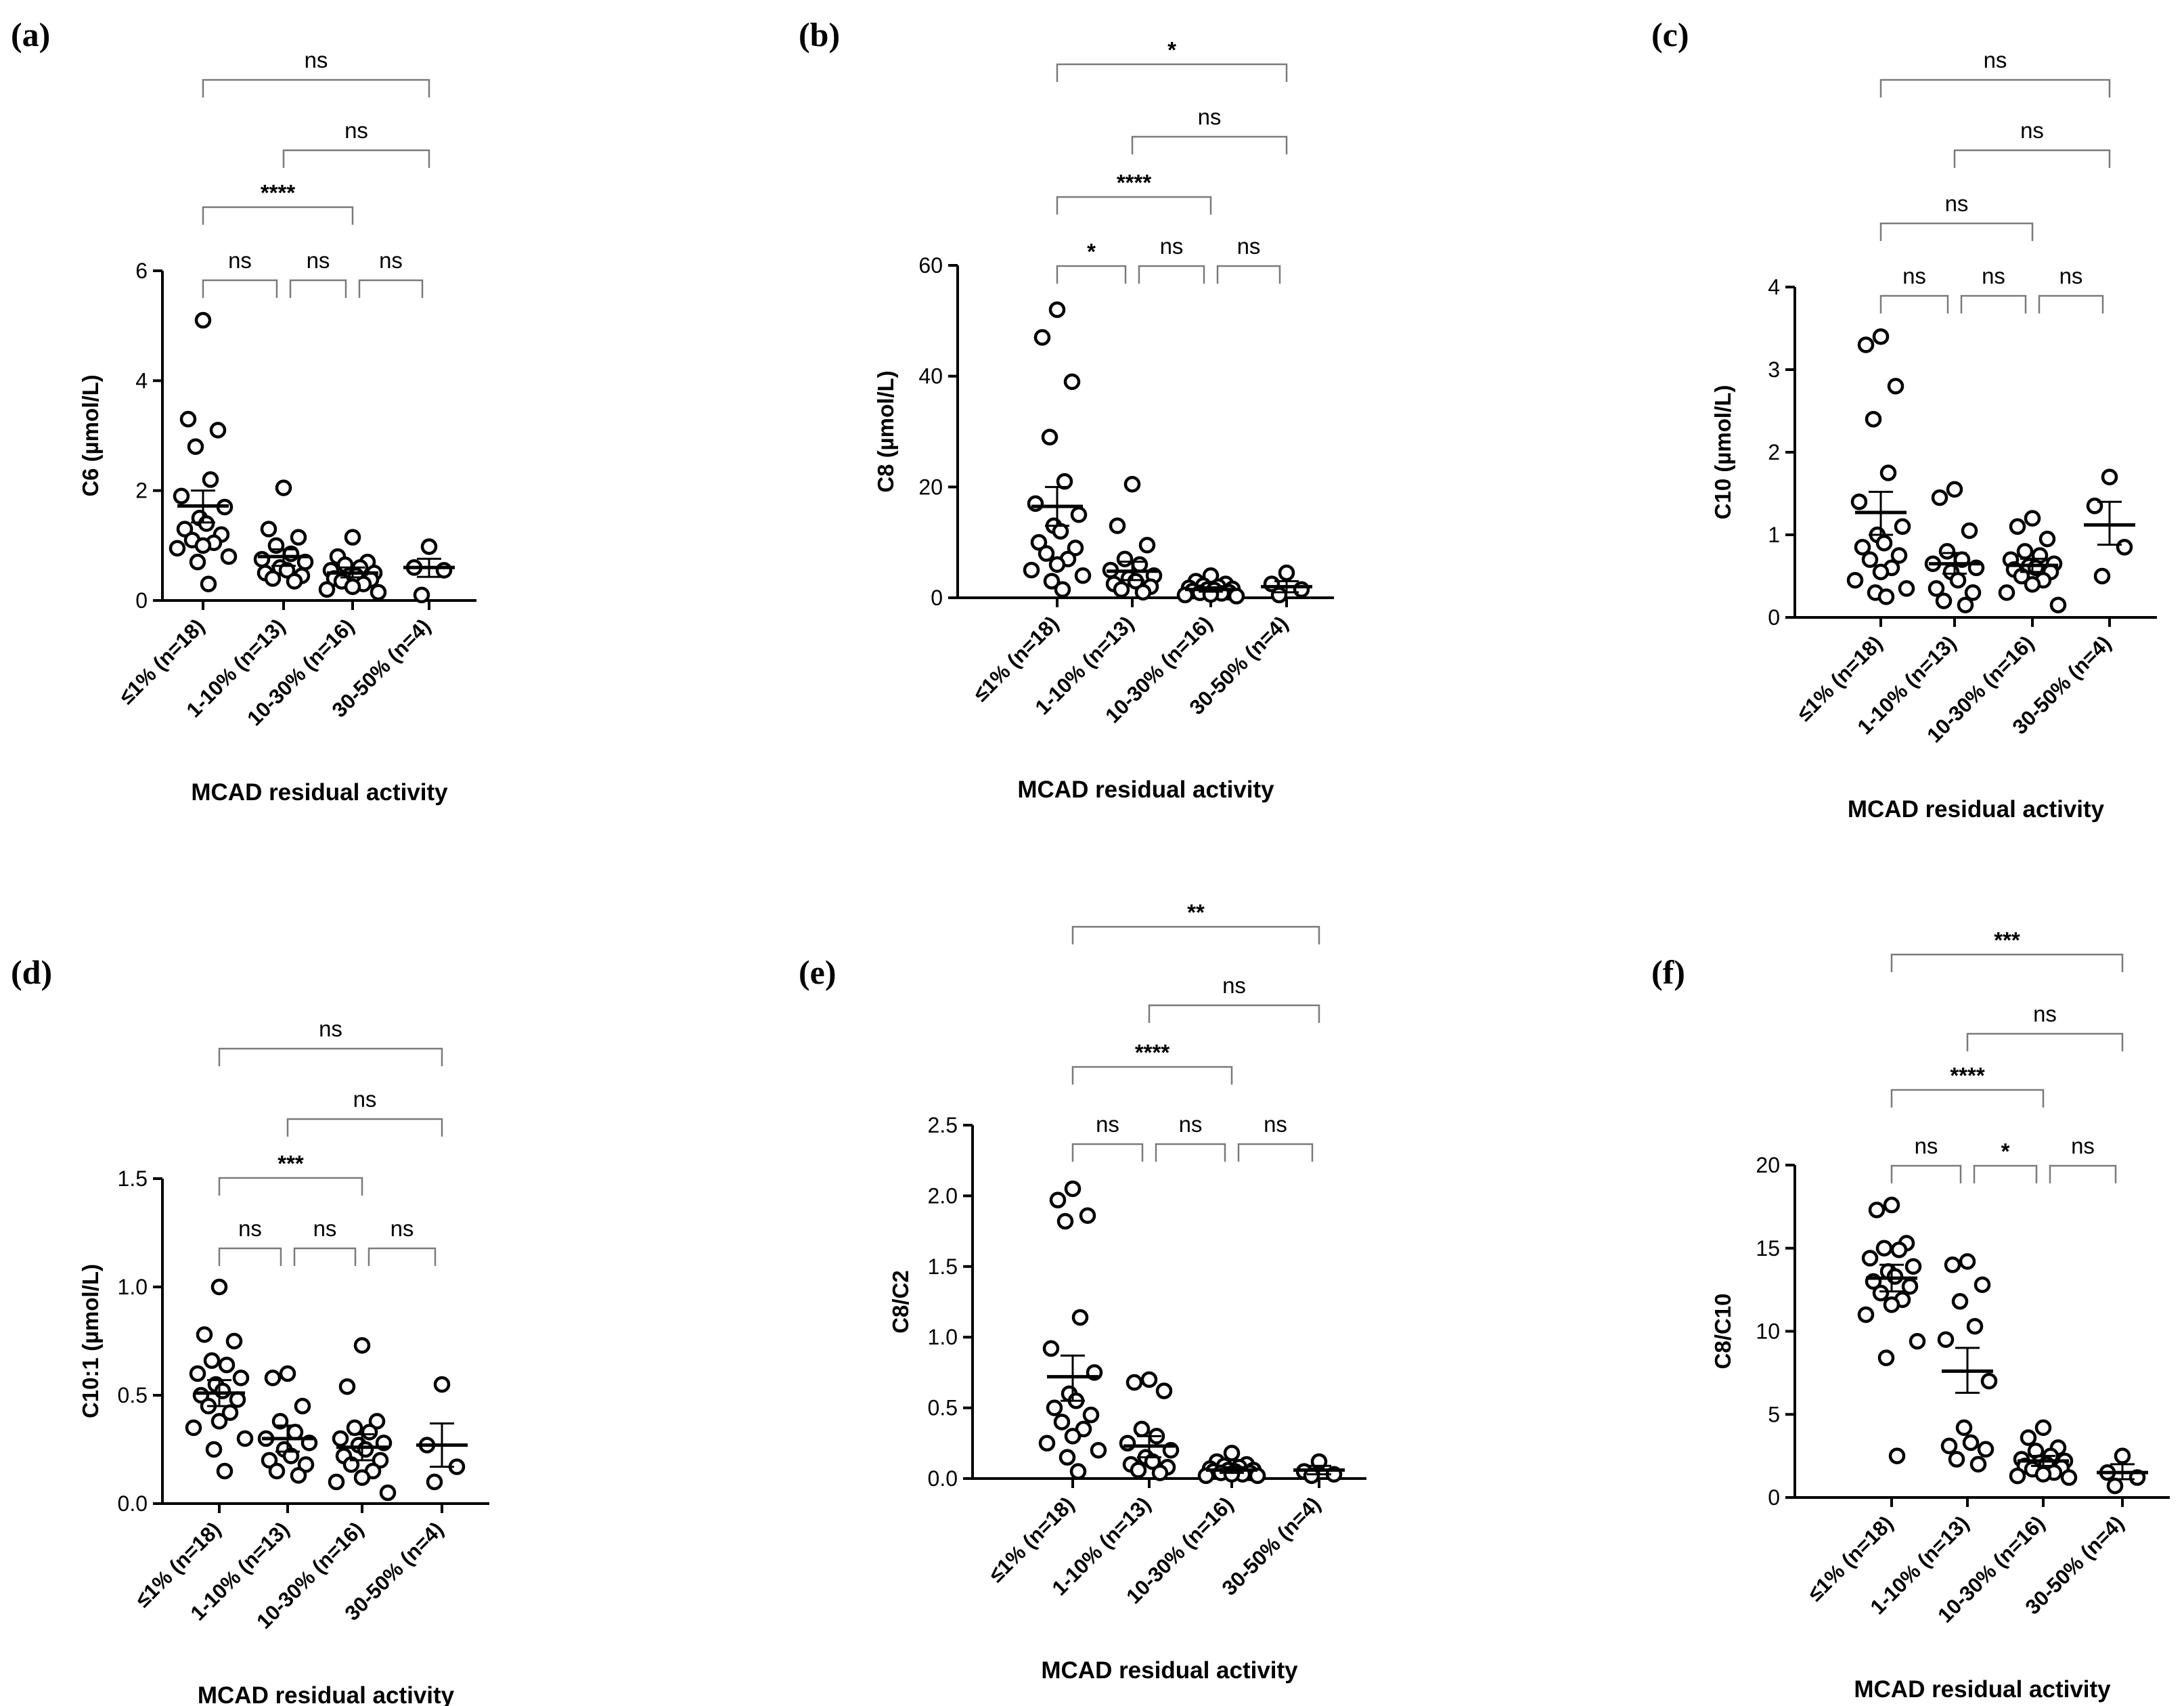  I want to click on y-axis-label: C10:1 (µmol/L), so click(90, 1341).